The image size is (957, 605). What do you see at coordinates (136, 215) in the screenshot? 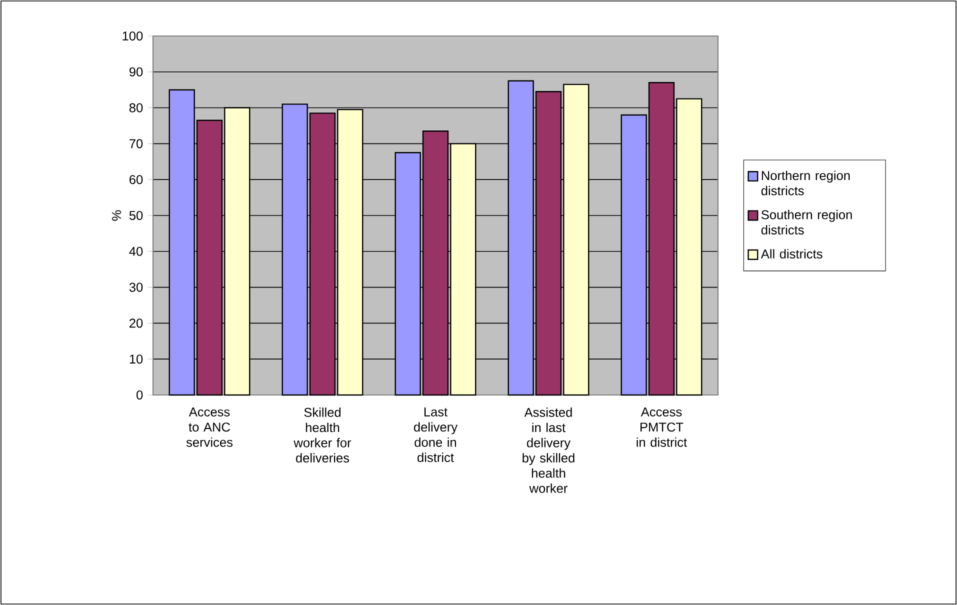
I see `y-tick-label: 50` at bounding box center [136, 215].